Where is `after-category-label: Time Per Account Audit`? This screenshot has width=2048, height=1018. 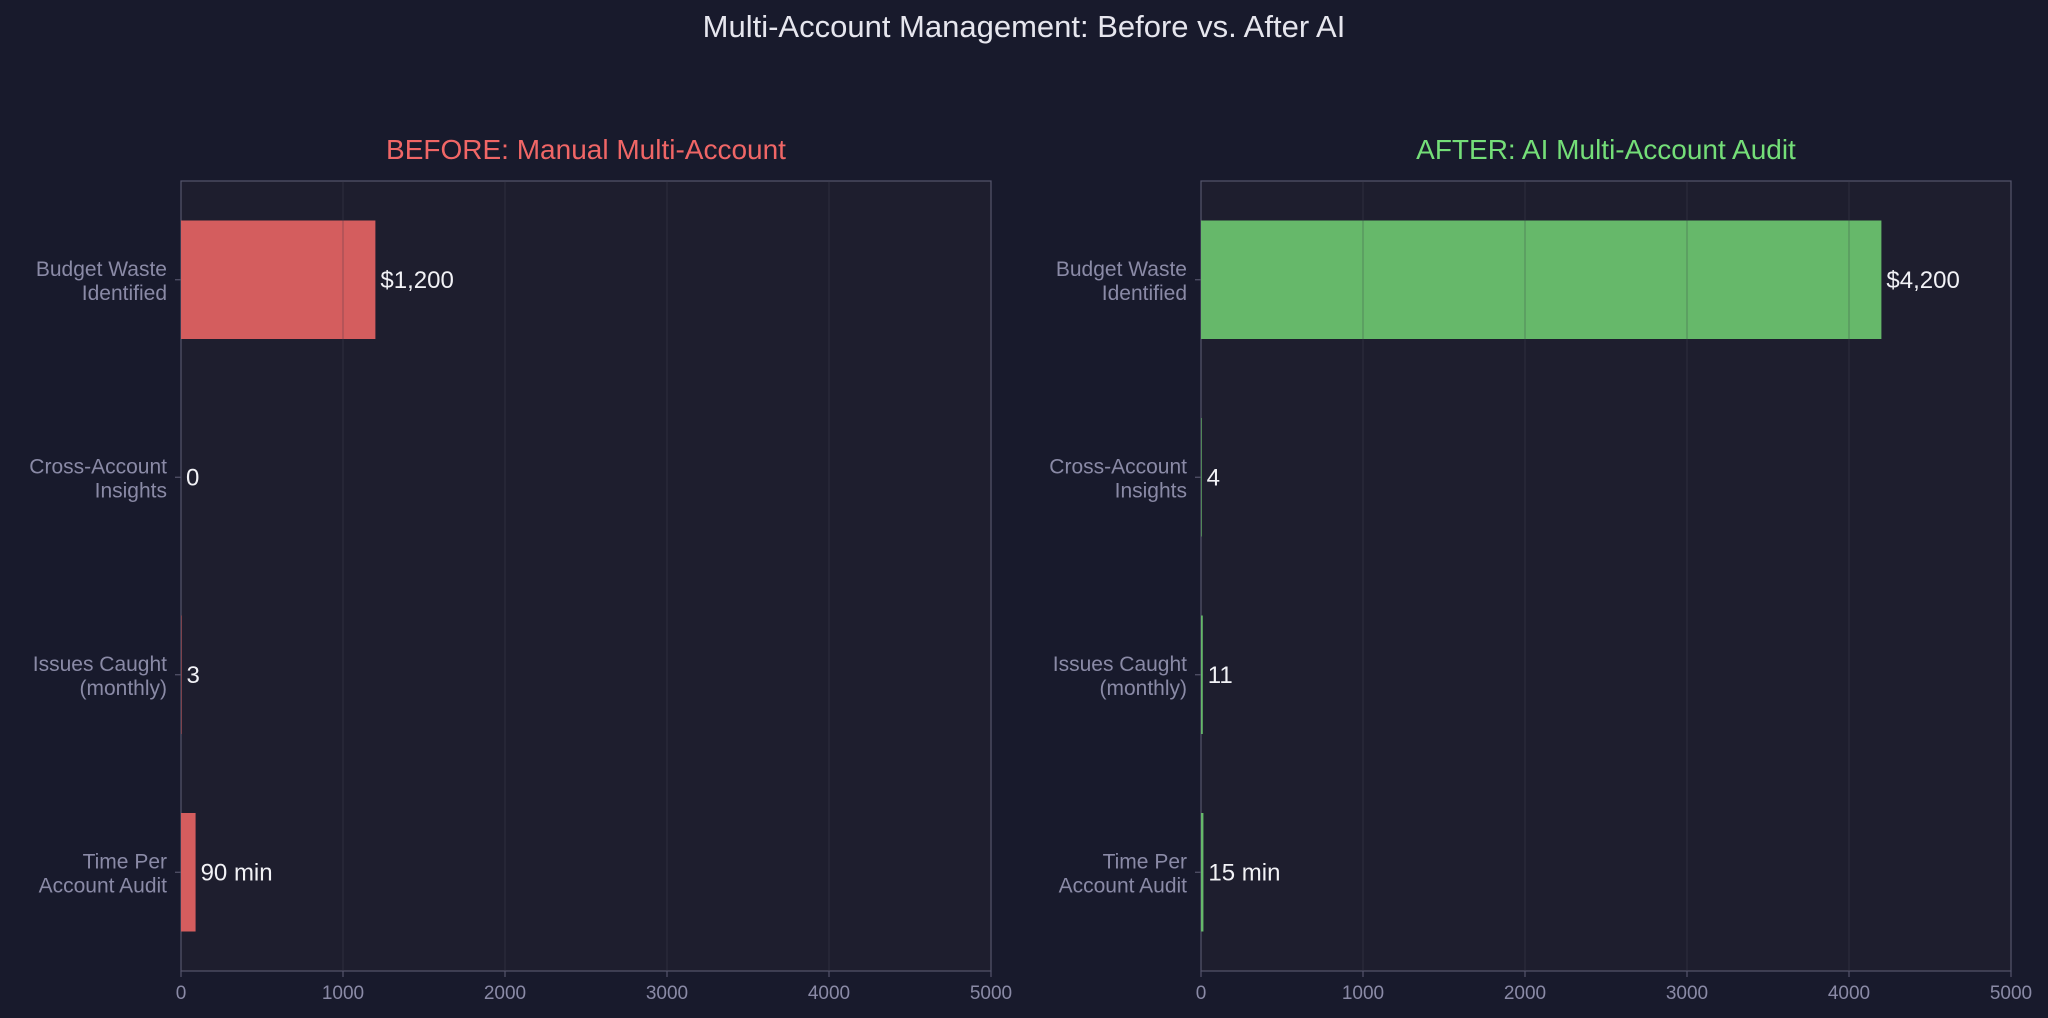 after-category-label: Time Per Account Audit is located at coordinates (1123, 873).